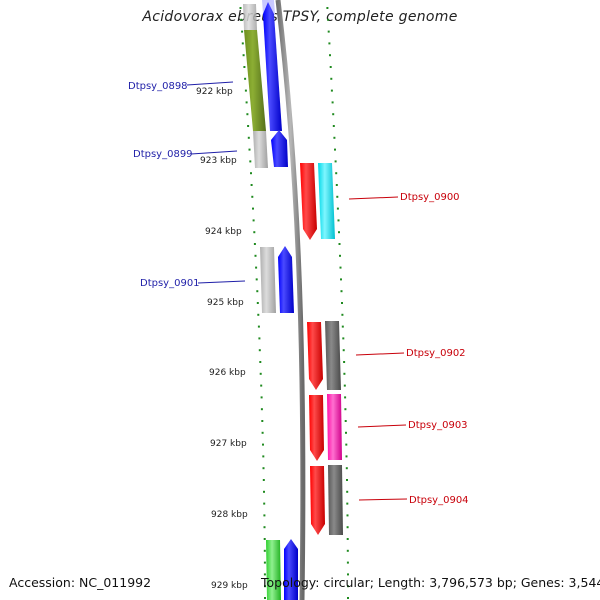 The height and width of the screenshot is (600, 600). Describe the element at coordinates (291, 569) in the screenshot. I see `gene-blue-bottom` at that location.